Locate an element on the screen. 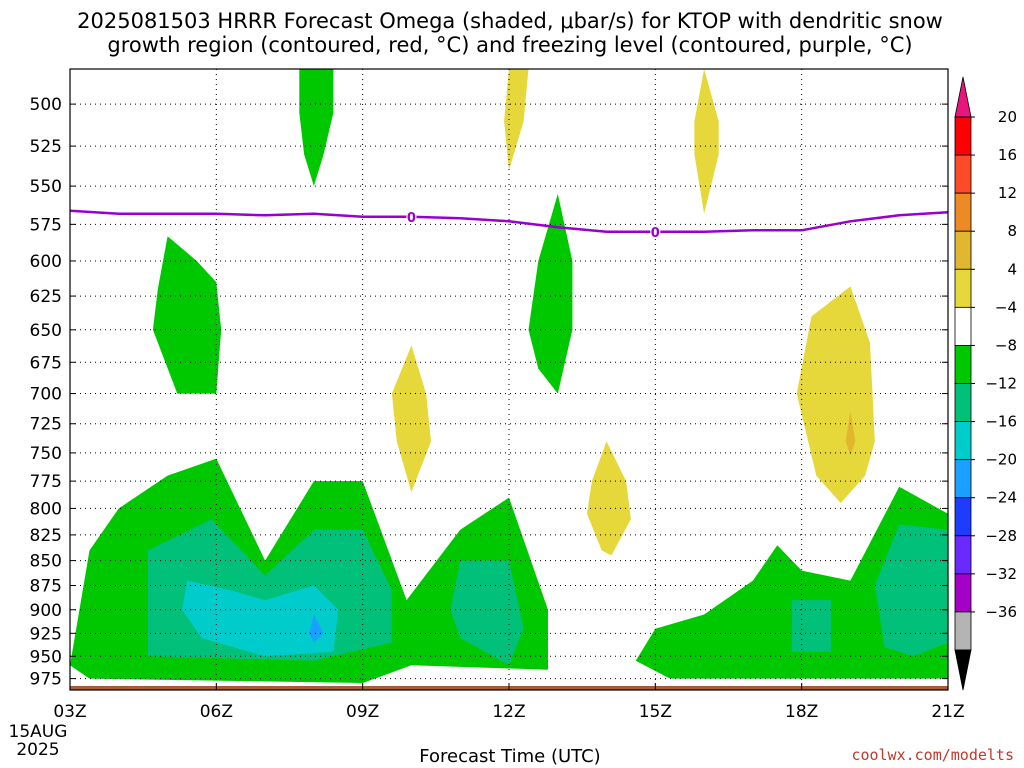 This screenshot has height=768, width=1024. y-tick-label: 500 is located at coordinates (46, 105).